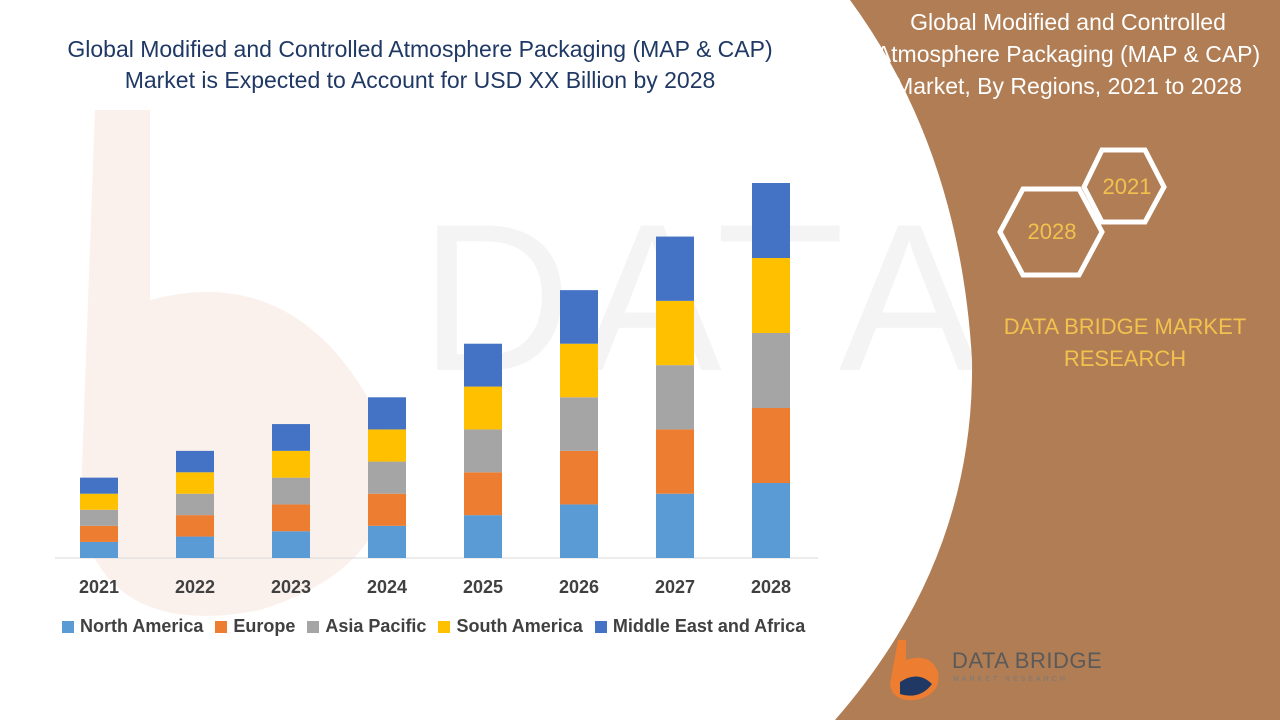 This screenshot has width=1280, height=720. I want to click on legend-item: North America, so click(132, 626).